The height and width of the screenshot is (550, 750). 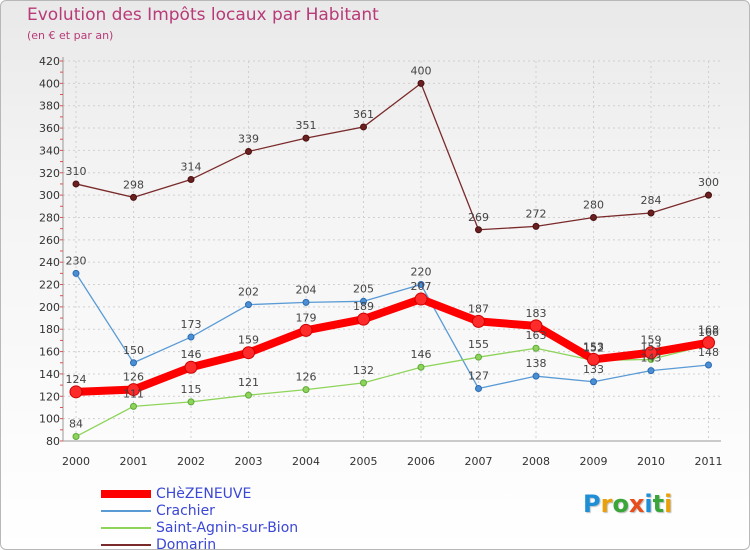 What do you see at coordinates (536, 213) in the screenshot?
I see `data-label: 272` at bounding box center [536, 213].